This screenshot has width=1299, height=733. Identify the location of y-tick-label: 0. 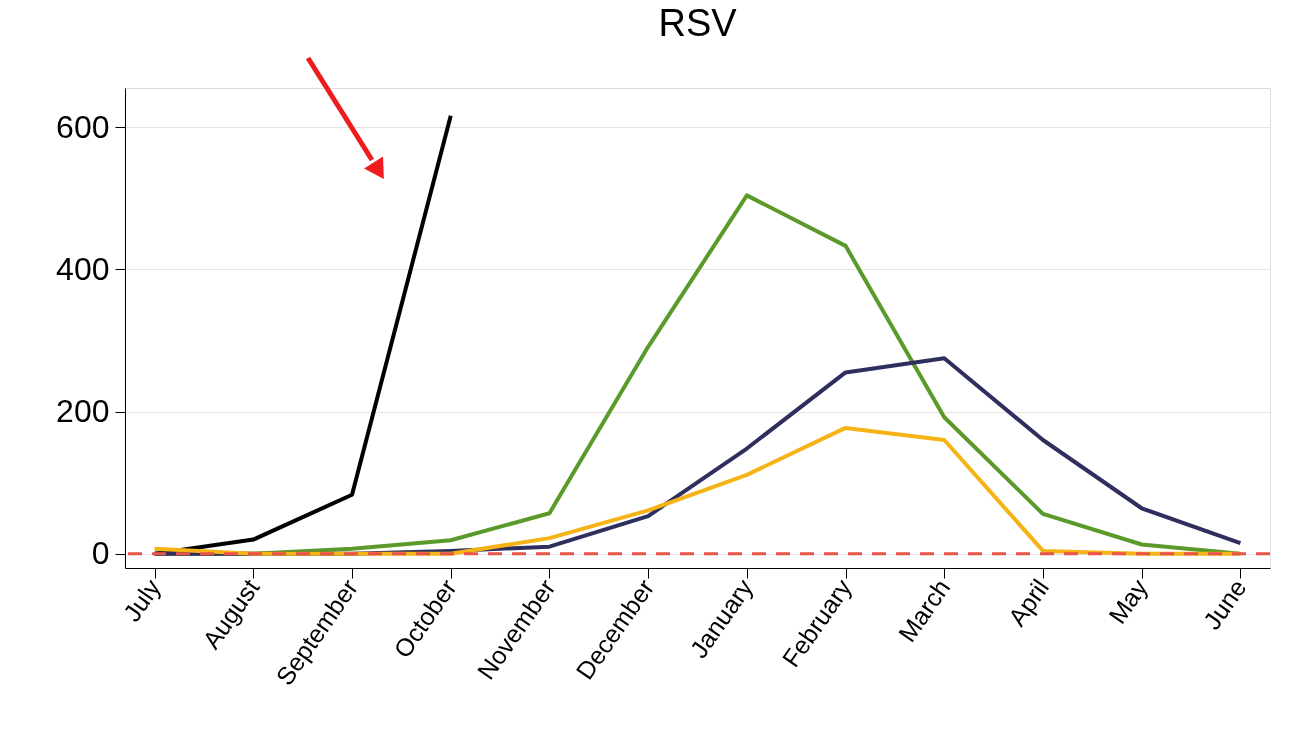
(100, 553).